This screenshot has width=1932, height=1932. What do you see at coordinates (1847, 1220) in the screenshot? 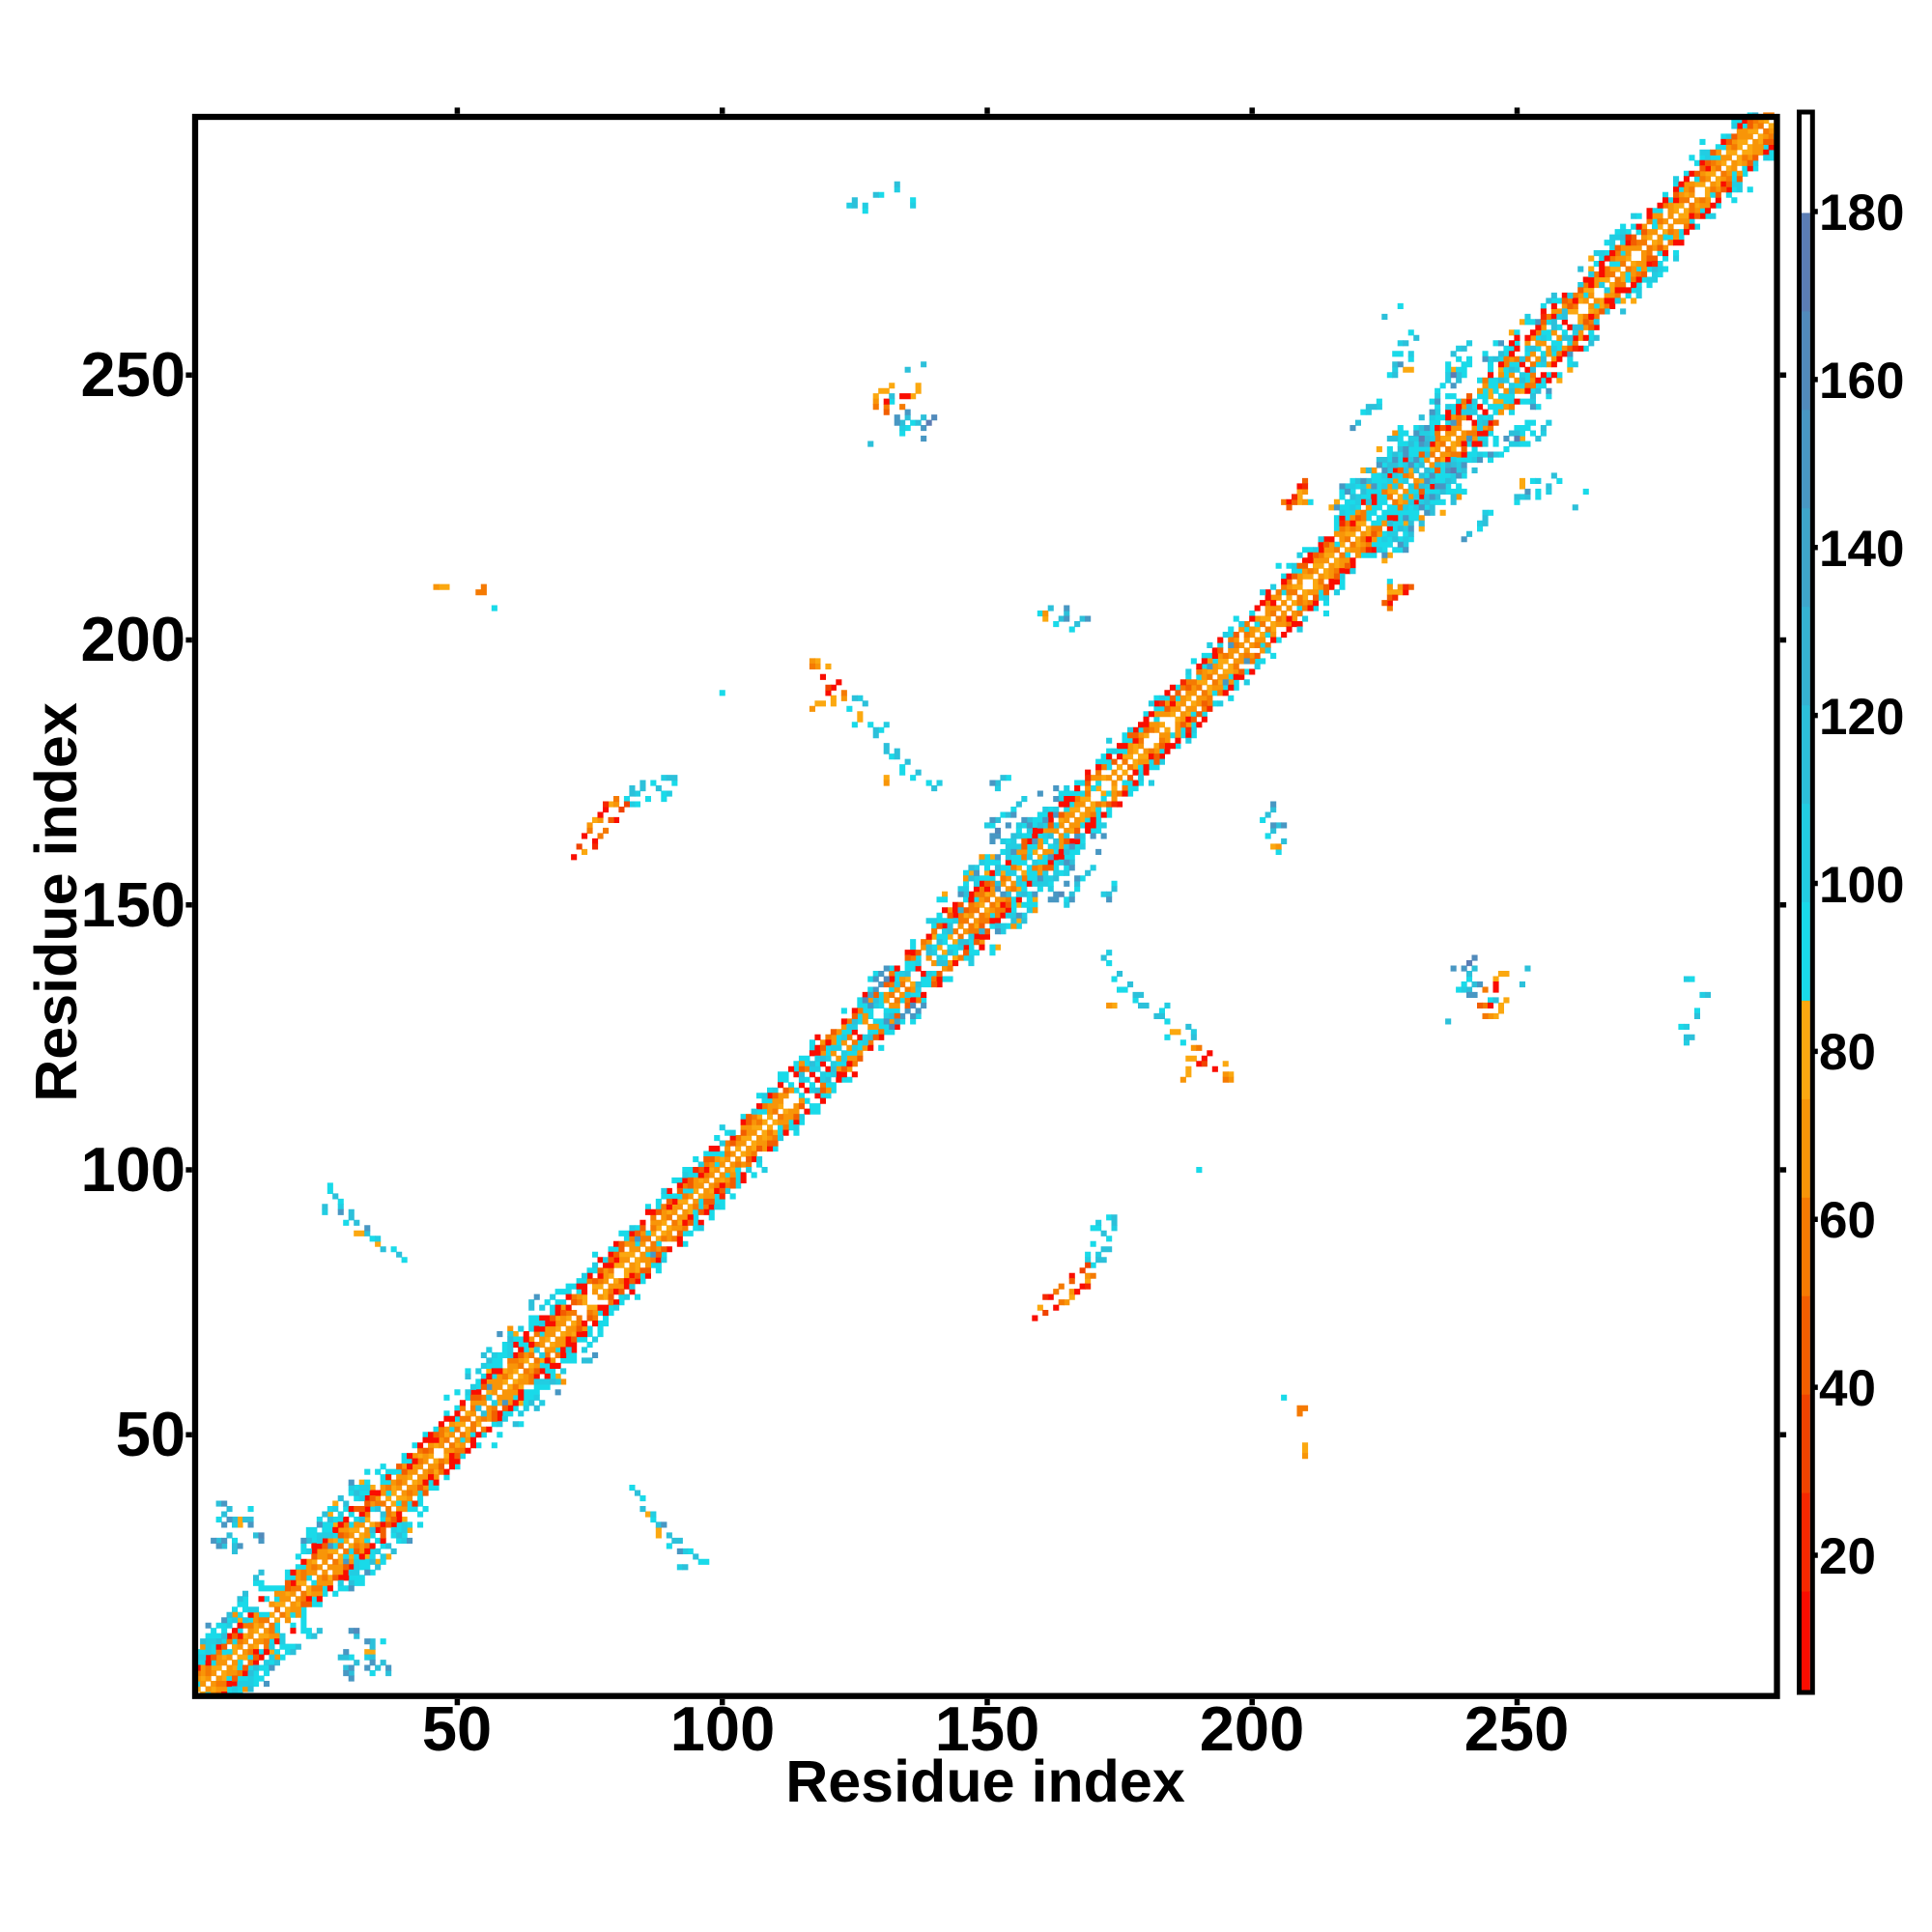
I see `svg-text: 60` at bounding box center [1847, 1220].